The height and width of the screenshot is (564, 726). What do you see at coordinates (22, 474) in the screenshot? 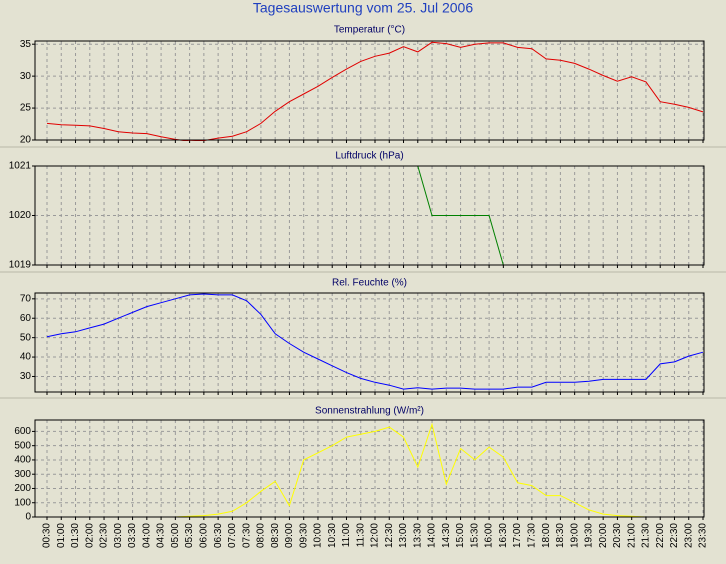
I see `y-tick-label: 300` at bounding box center [22, 474].